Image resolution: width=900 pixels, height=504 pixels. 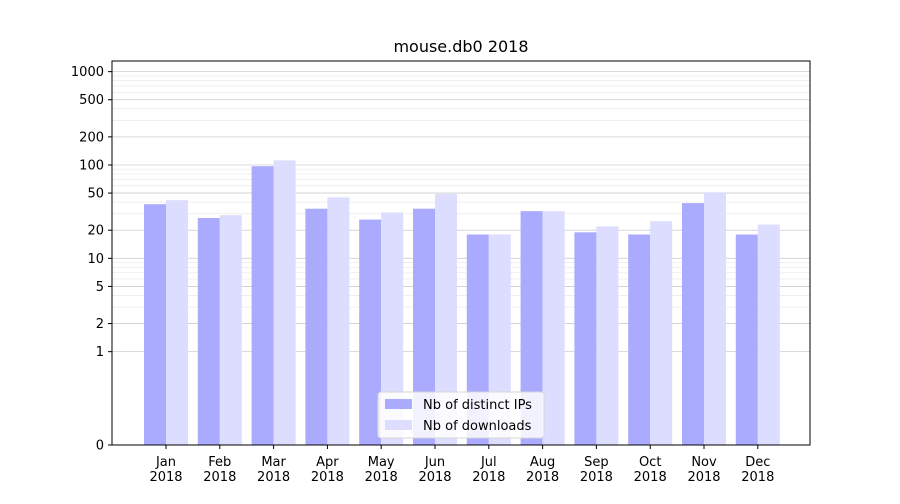 What do you see at coordinates (327, 470) in the screenshot?
I see `x-tick-label: Apr 2018` at bounding box center [327, 470].